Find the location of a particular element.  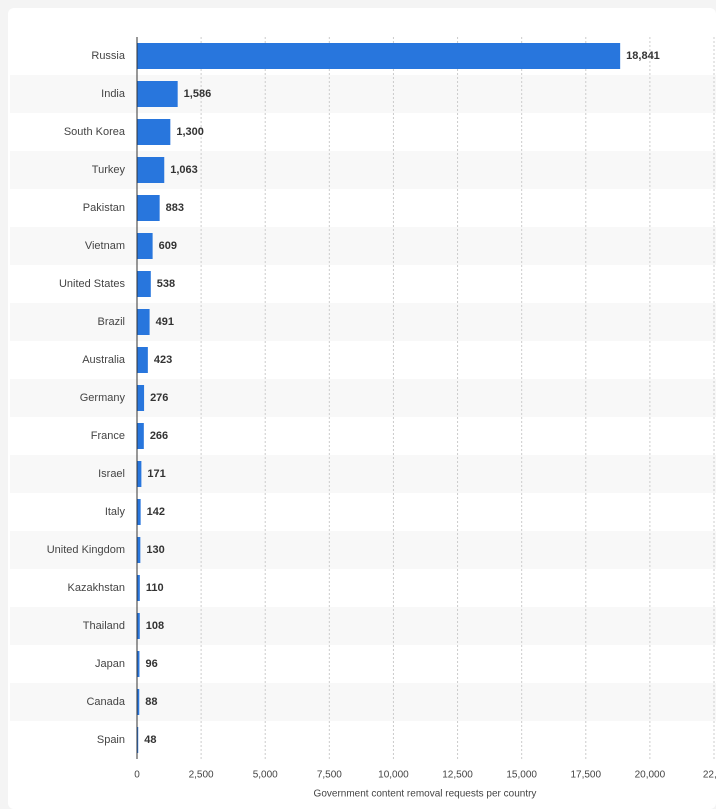

value-label: 18,841 is located at coordinates (643, 56).